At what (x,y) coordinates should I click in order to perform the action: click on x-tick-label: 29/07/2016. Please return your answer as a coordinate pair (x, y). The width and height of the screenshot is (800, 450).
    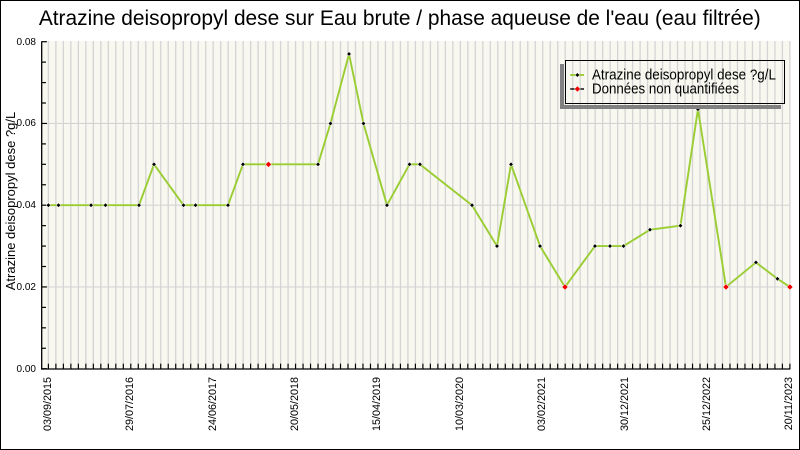
    Looking at the image, I should click on (130, 404).